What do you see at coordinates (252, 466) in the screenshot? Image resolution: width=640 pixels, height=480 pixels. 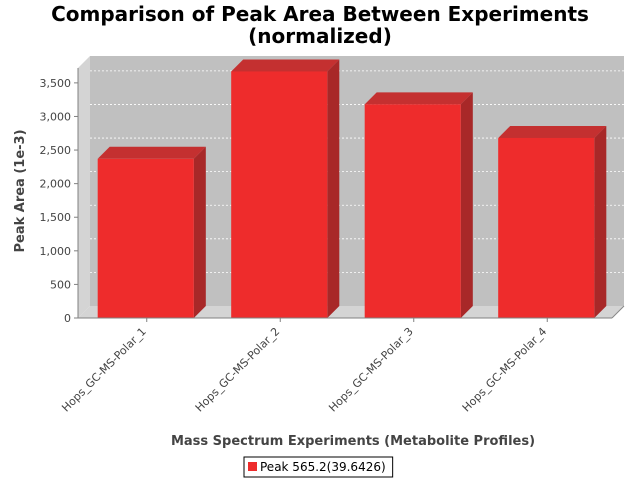 I see `legend-swatch` at bounding box center [252, 466].